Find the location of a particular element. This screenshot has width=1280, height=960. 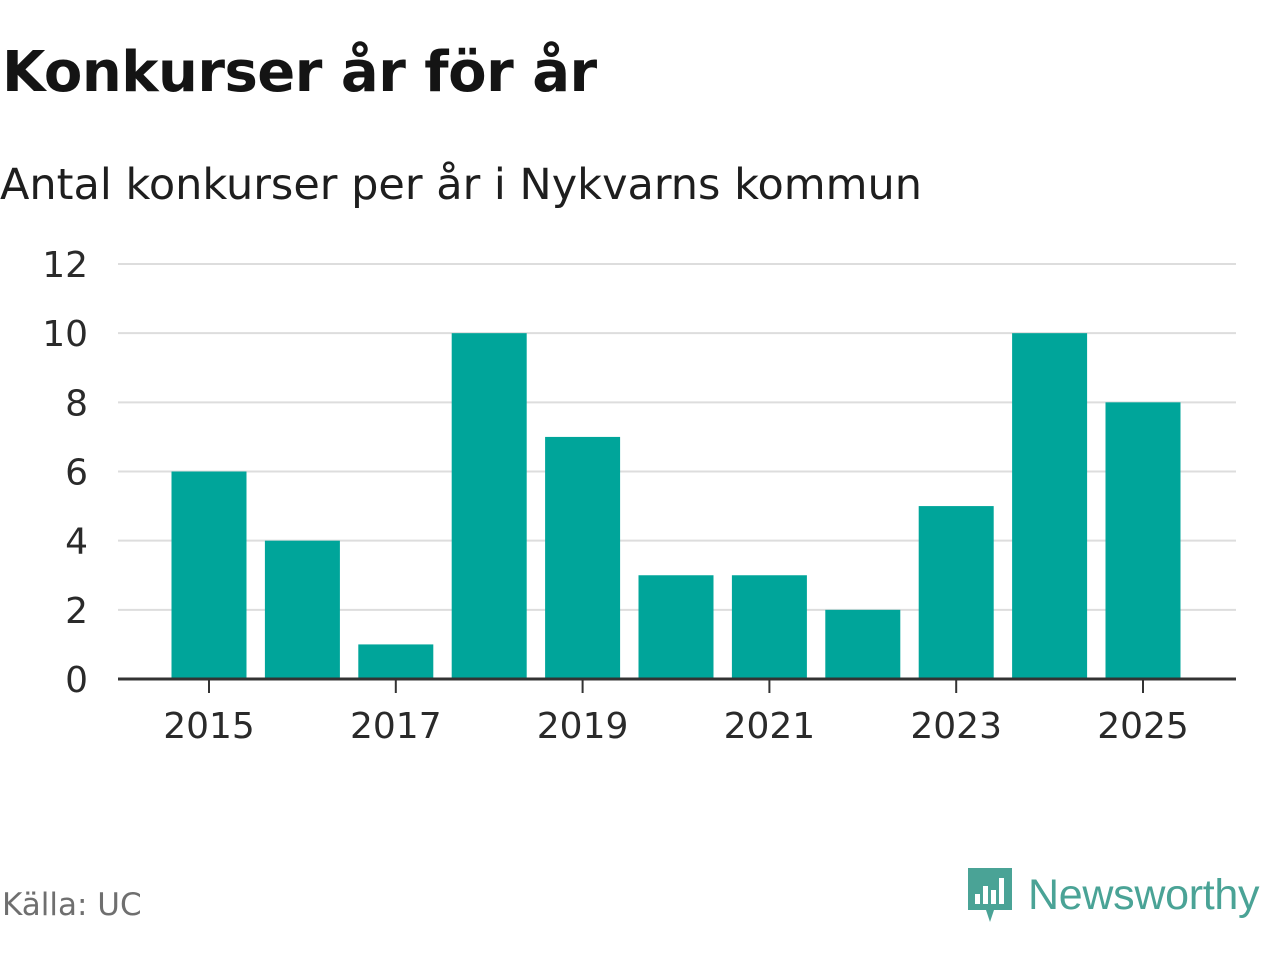

bar-2021 is located at coordinates (769, 627).